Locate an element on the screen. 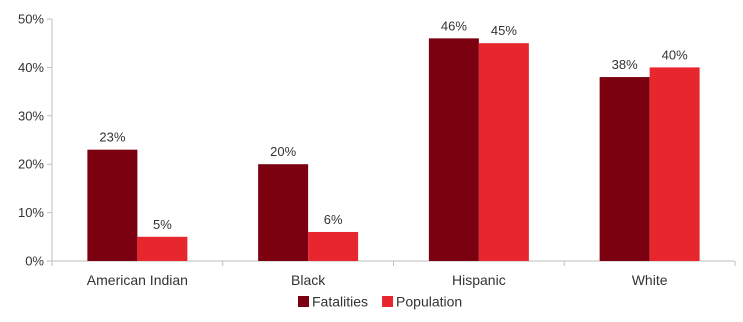 The width and height of the screenshot is (743, 322). y-tick-label: 10% is located at coordinates (31, 212).